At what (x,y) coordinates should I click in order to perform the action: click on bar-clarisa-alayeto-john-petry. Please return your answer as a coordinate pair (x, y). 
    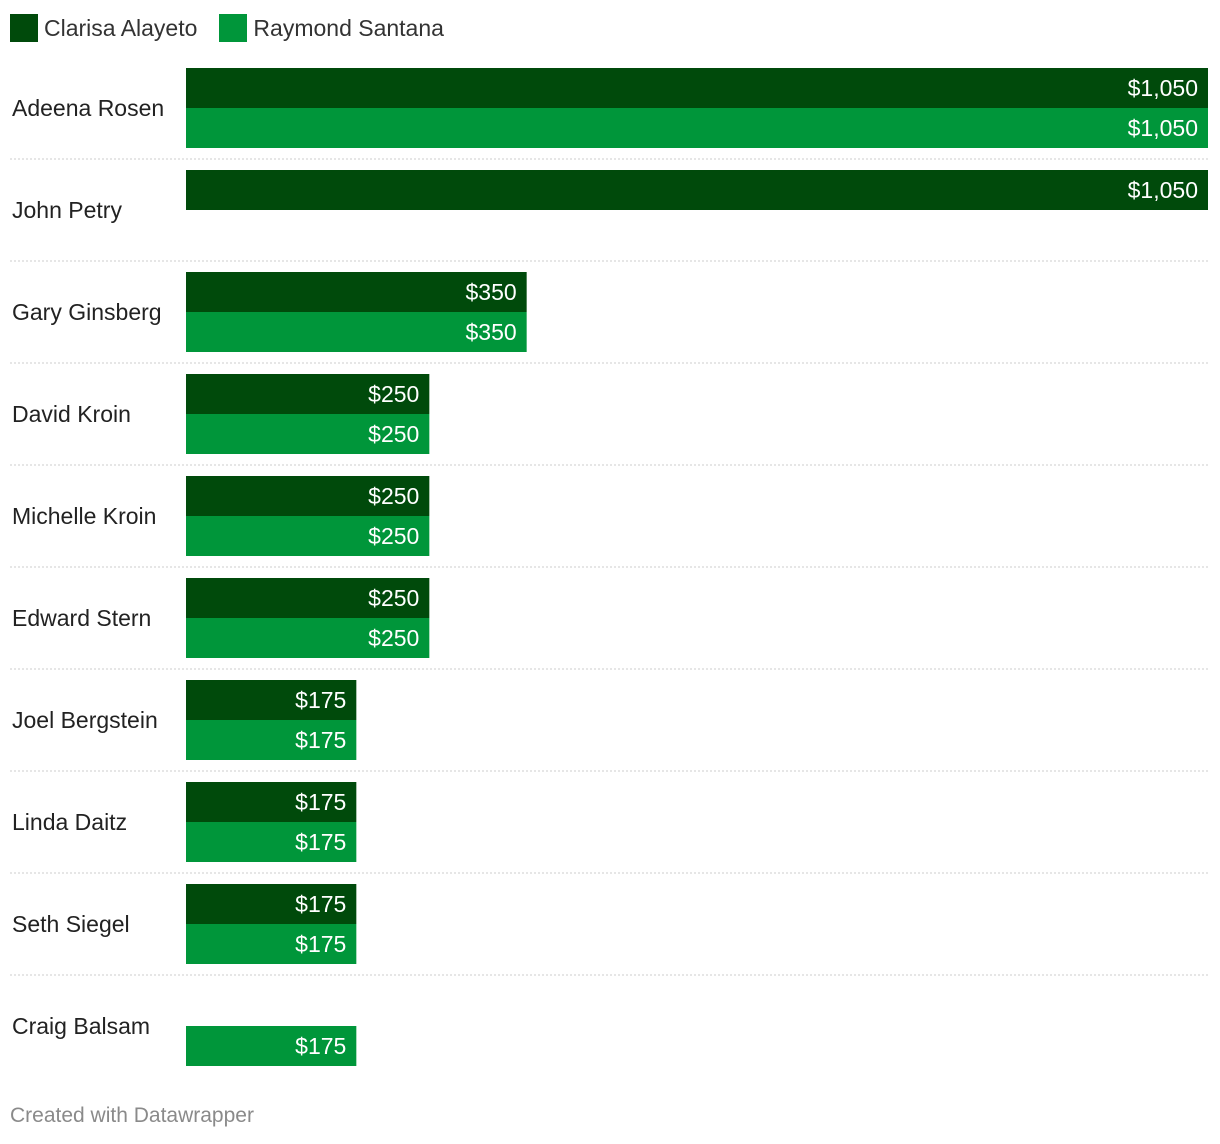
    Looking at the image, I should click on (697, 190).